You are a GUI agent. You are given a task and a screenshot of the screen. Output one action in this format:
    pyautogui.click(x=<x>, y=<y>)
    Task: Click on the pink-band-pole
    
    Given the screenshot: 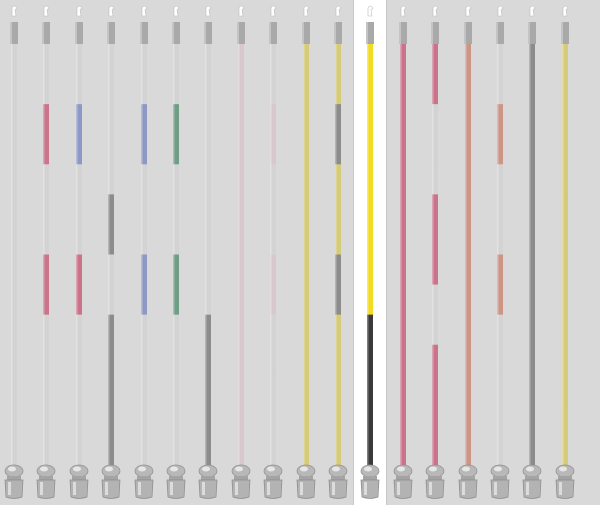 What is the action you would take?
    pyautogui.click(x=46, y=252)
    